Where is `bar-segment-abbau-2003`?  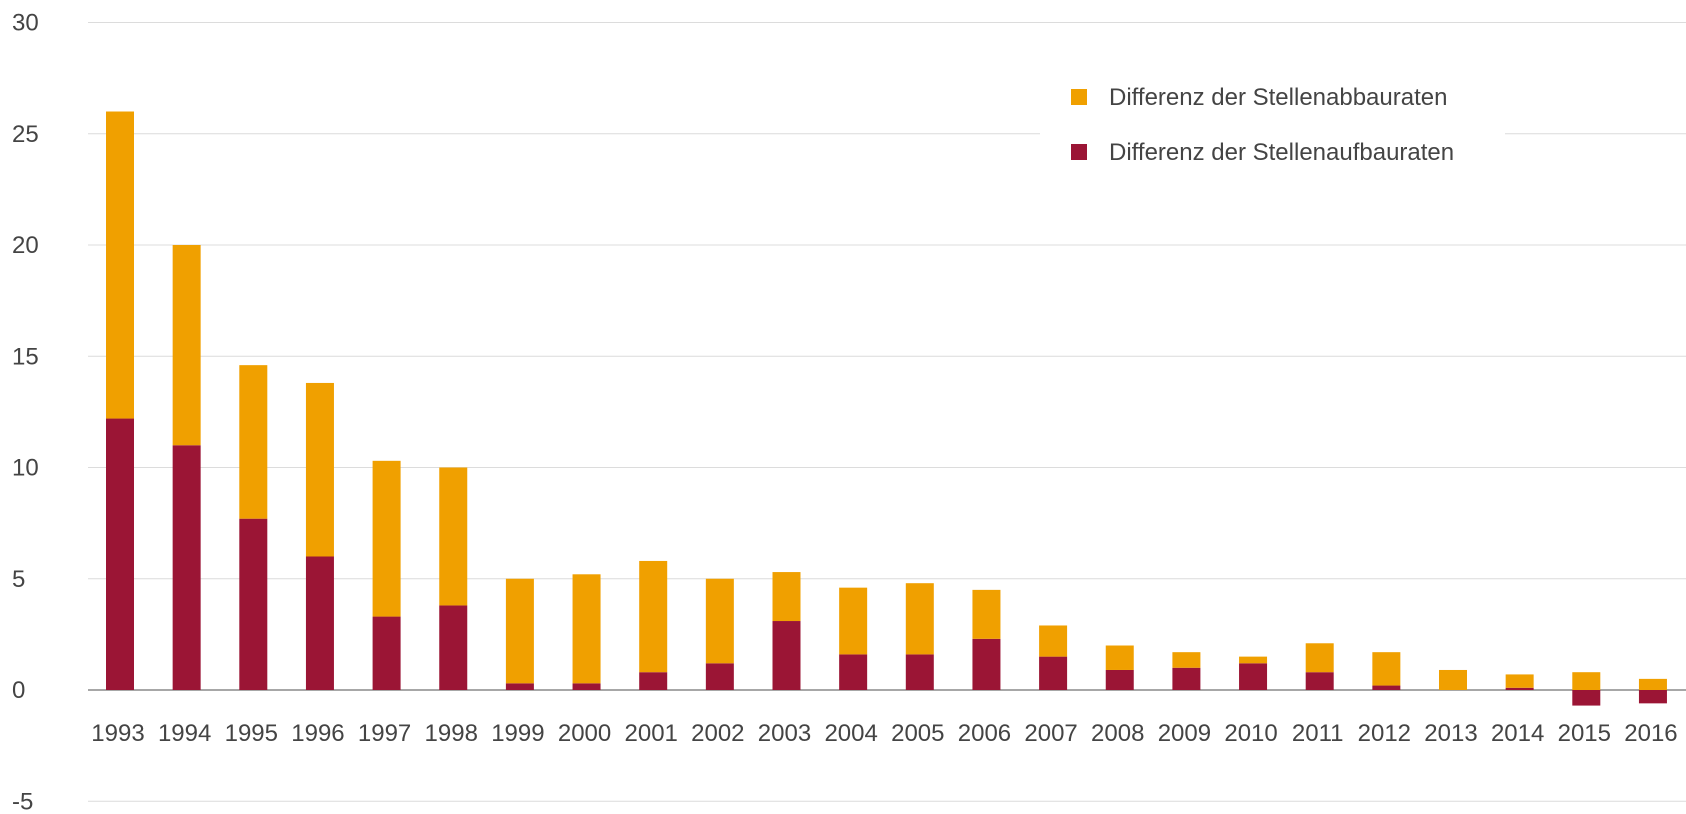 bar-segment-abbau-2003 is located at coordinates (786, 597).